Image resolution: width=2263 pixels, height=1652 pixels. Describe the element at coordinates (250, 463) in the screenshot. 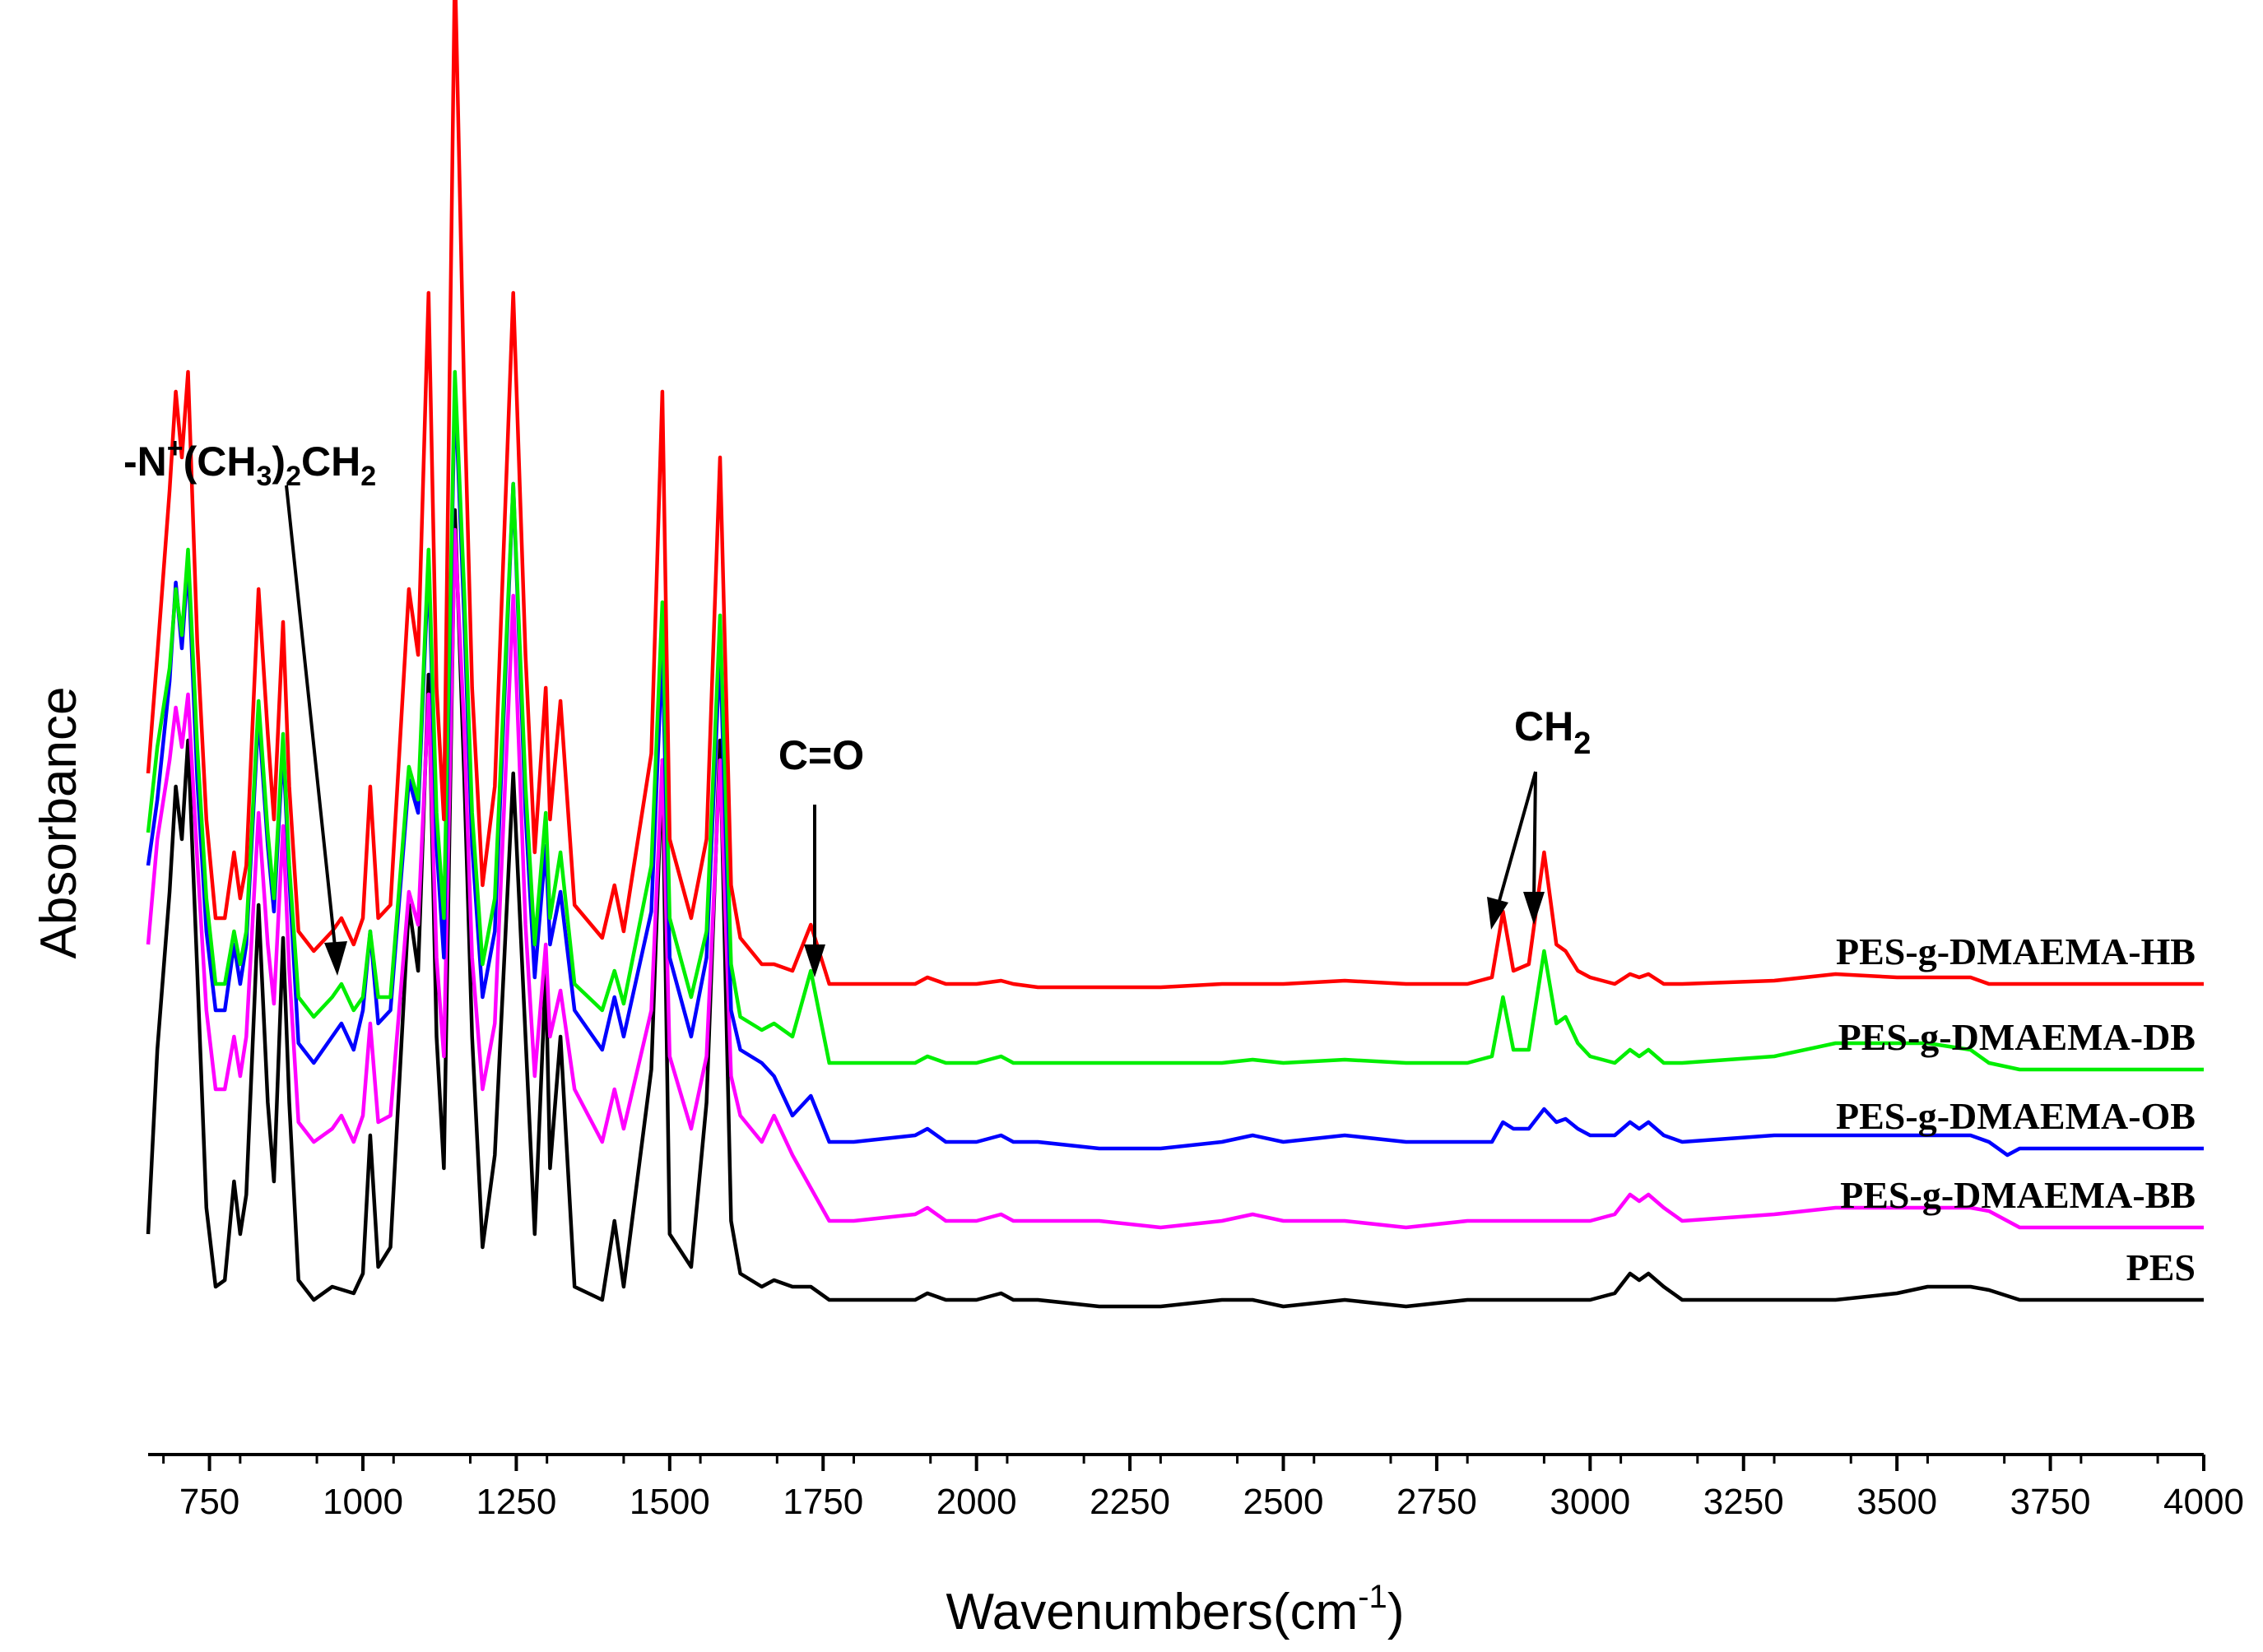

I see `annotation-amine-label: -N+(CH3)2CH2` at that location.